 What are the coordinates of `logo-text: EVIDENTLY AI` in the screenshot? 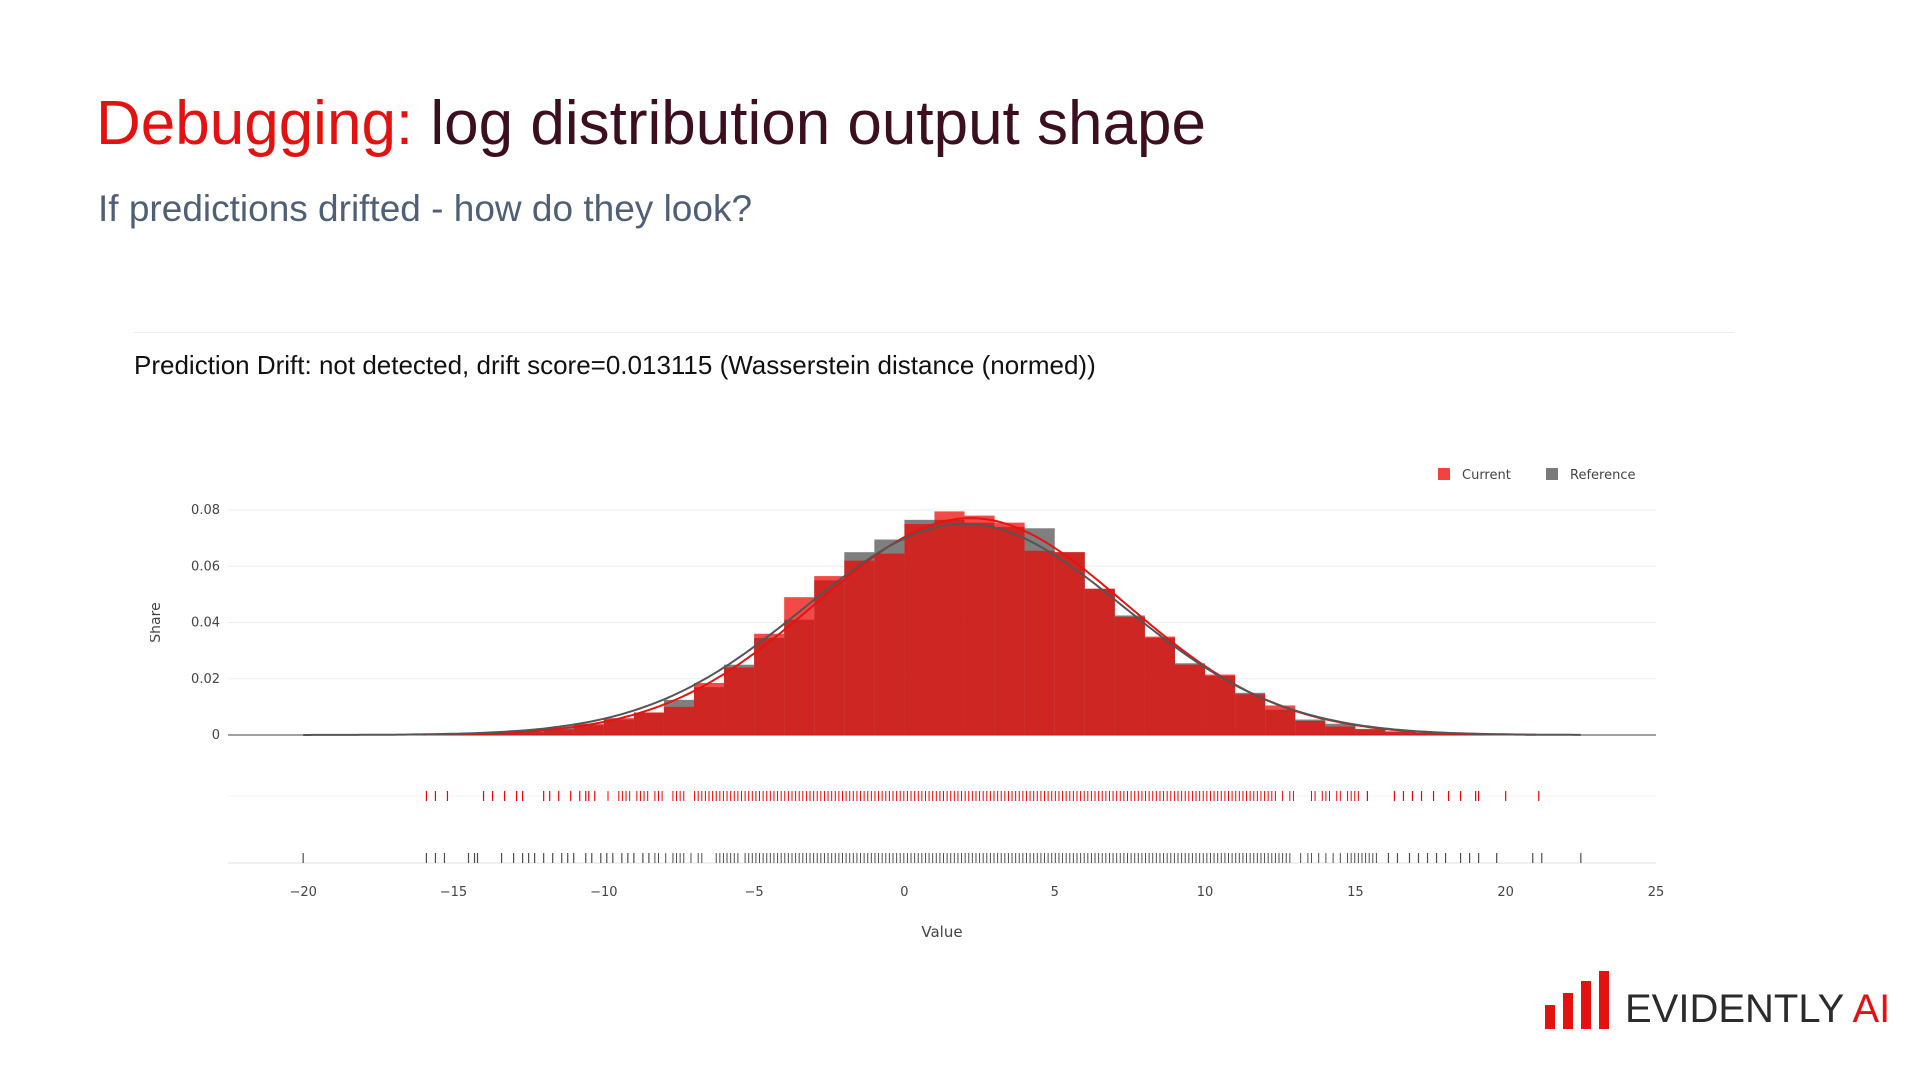 It's located at (1757, 1009).